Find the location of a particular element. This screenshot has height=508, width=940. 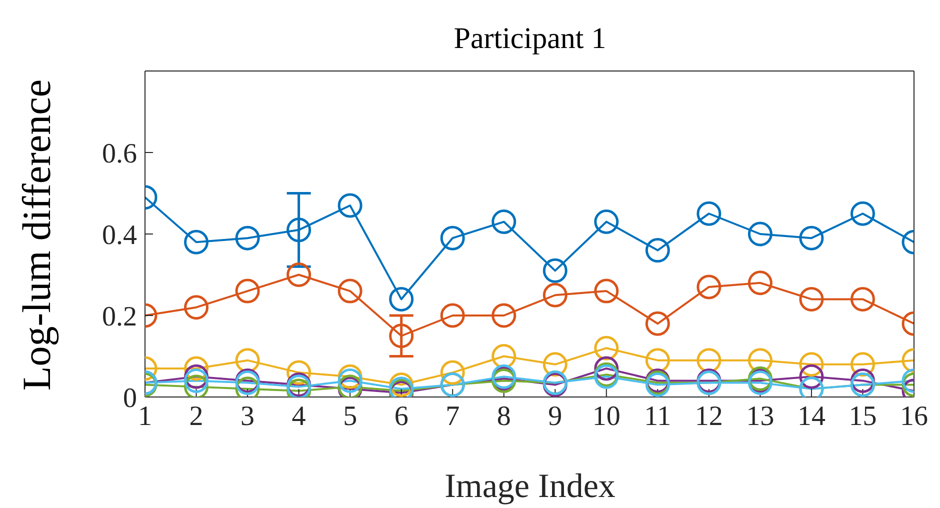

x-tick-label: 5 is located at coordinates (350, 416).